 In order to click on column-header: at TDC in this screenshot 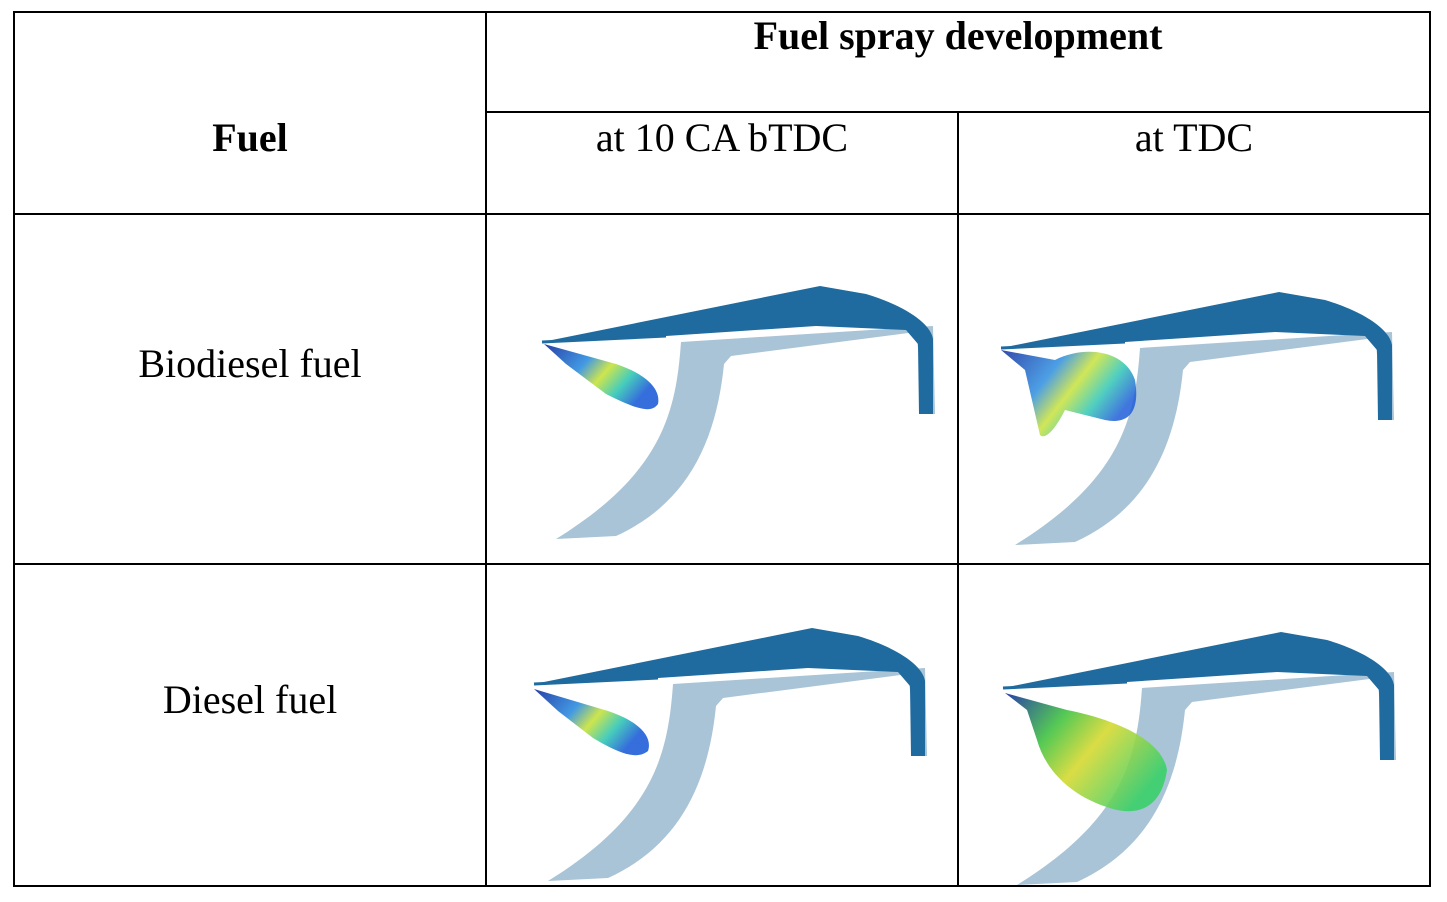, I will do `click(1194, 137)`.